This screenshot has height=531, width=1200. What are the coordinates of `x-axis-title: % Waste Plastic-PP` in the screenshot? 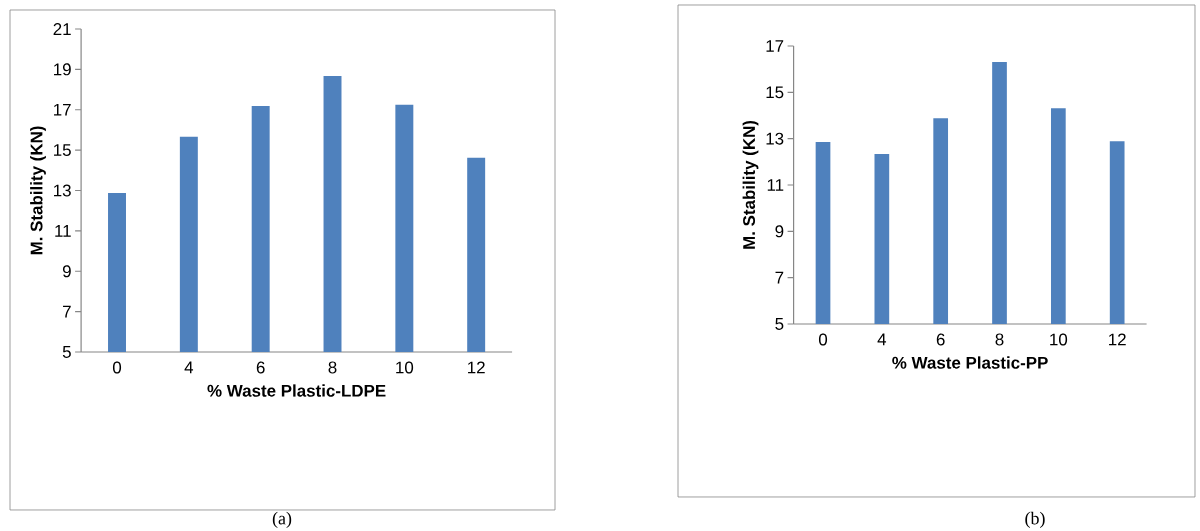 It's located at (970, 362).